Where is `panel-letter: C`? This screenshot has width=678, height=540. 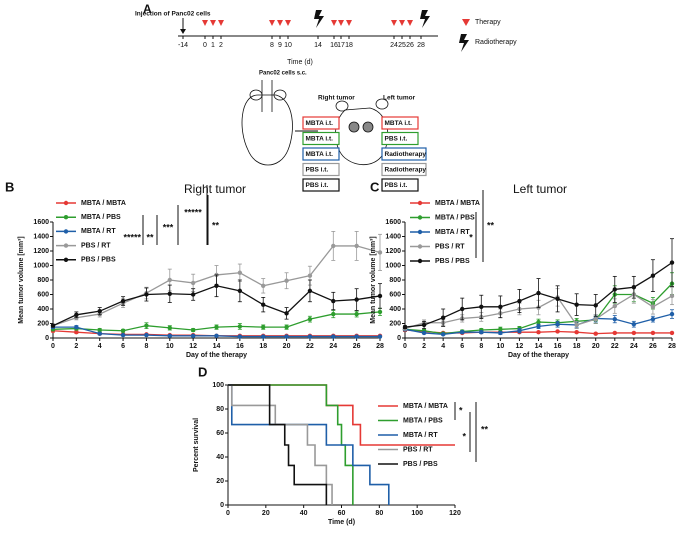
panel-letter: C is located at coordinates (375, 186).